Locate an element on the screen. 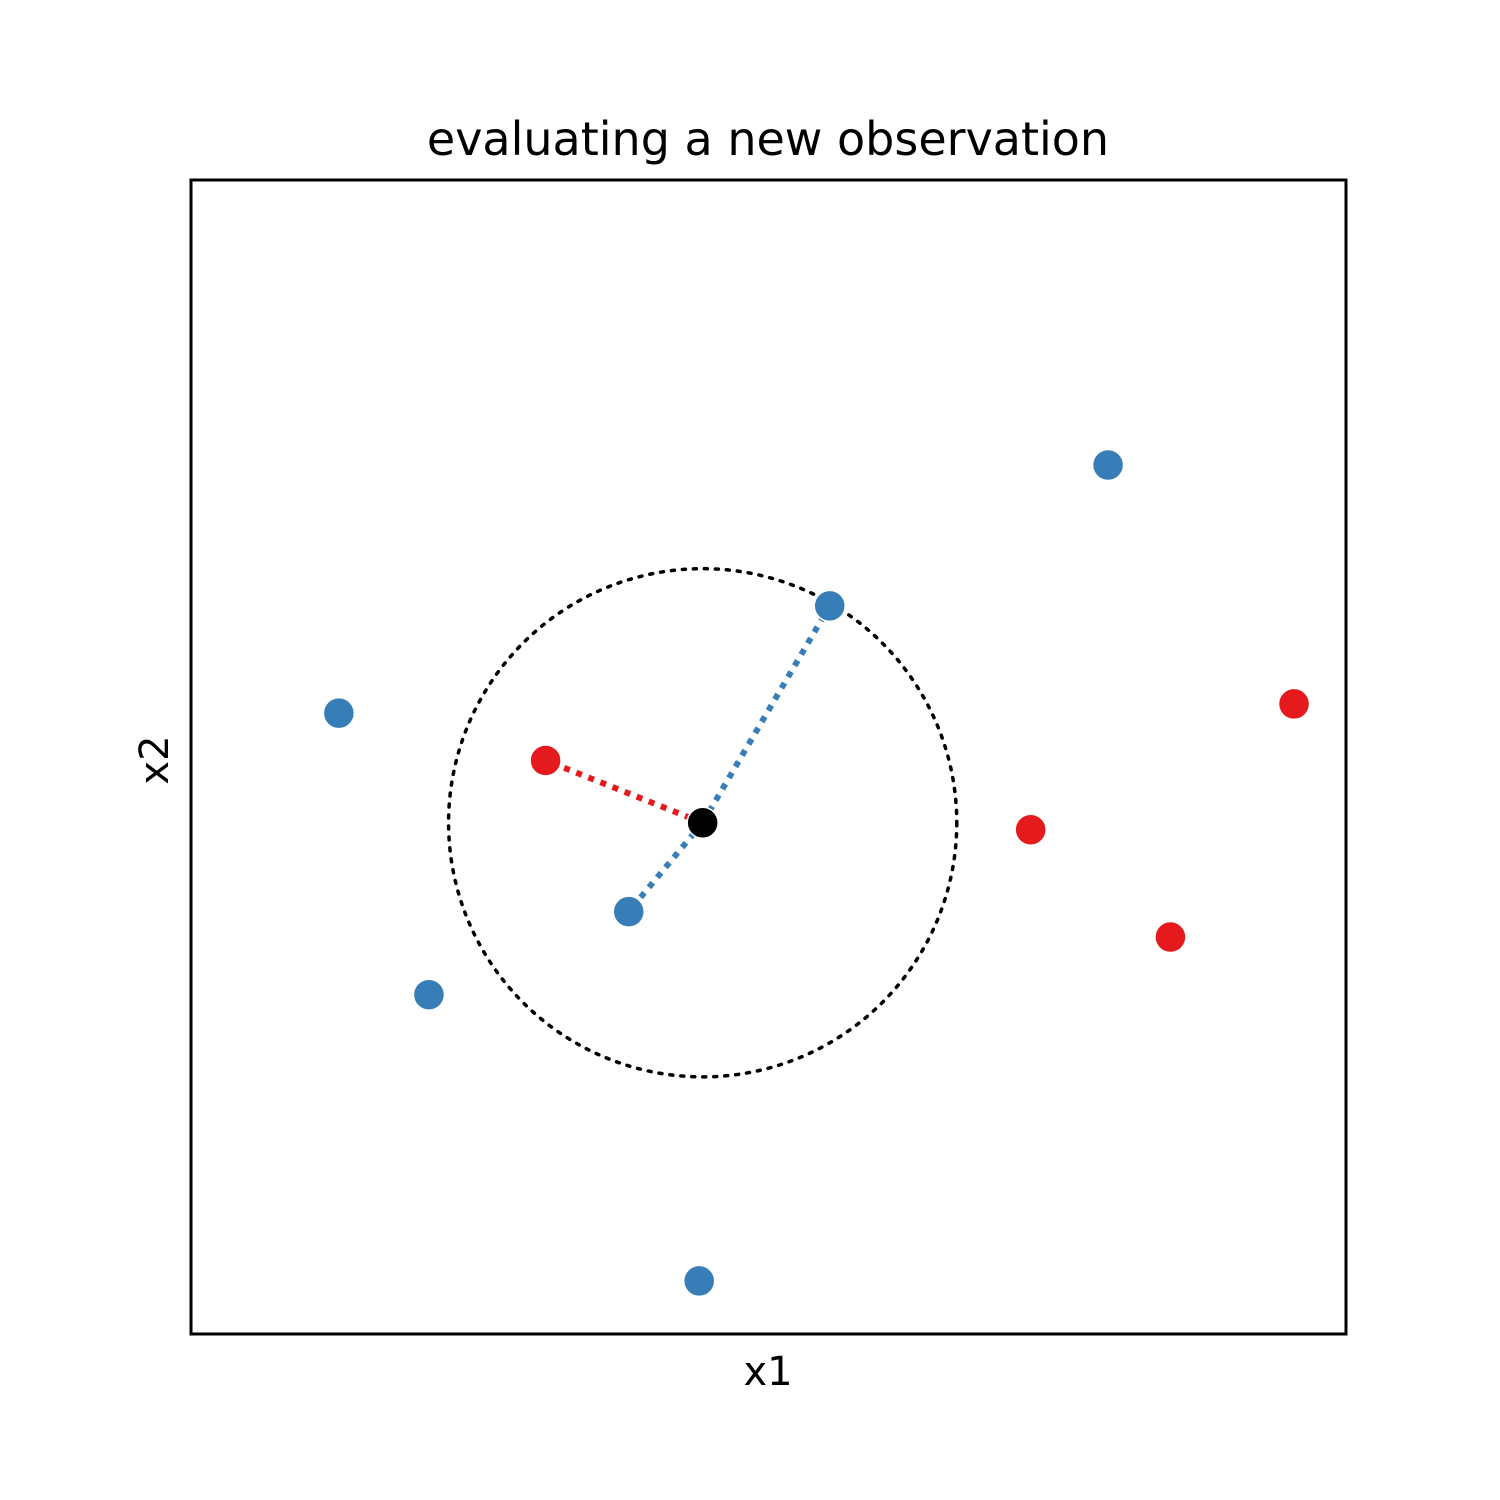 The height and width of the screenshot is (1500, 1500). x-axis-label: x1 is located at coordinates (767, 1372).